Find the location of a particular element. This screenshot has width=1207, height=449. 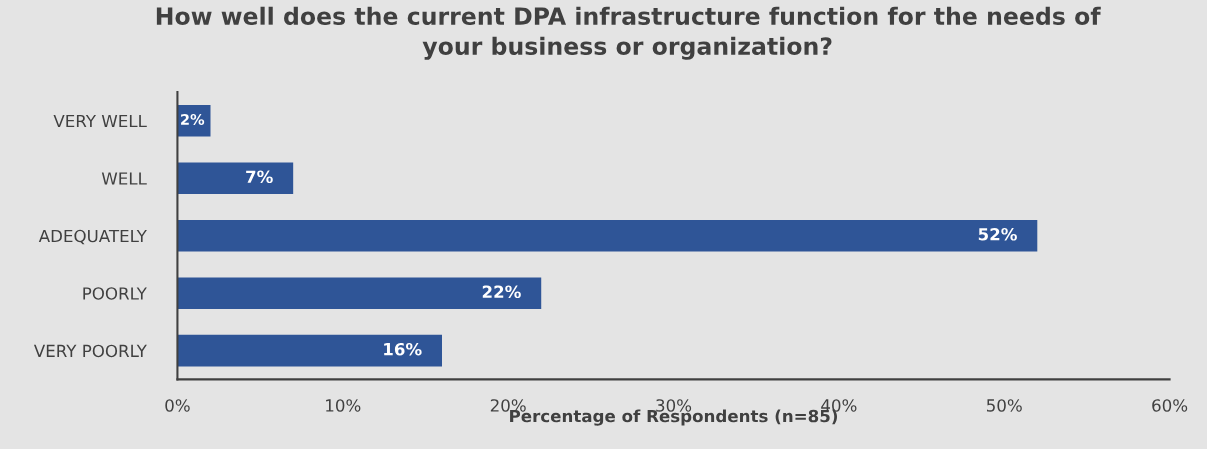

y-tick-label: WELL is located at coordinates (124, 178).